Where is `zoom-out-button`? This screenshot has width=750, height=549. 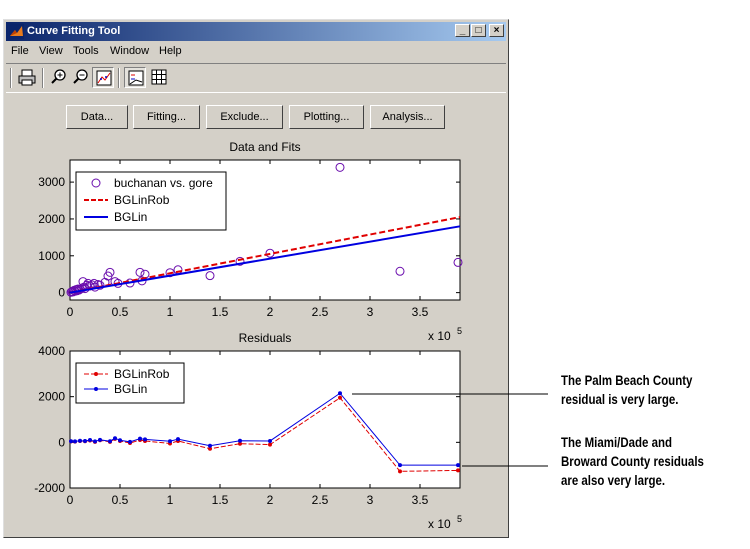
zoom-out-button is located at coordinates (81, 77).